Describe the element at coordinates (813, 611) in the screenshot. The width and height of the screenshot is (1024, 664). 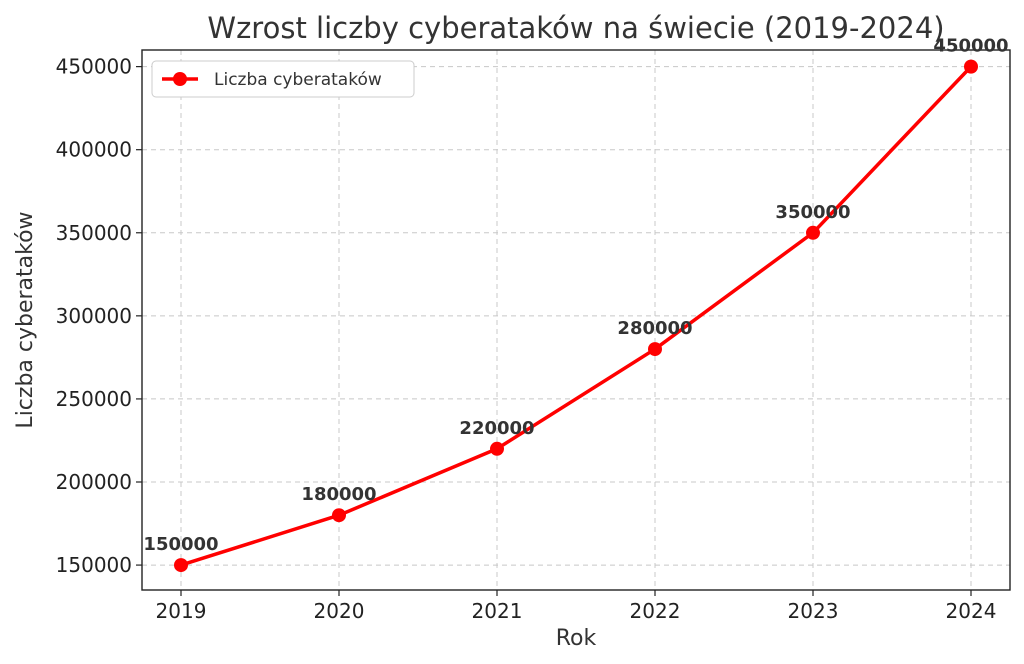
I see `x-tick-label: 2023` at that location.